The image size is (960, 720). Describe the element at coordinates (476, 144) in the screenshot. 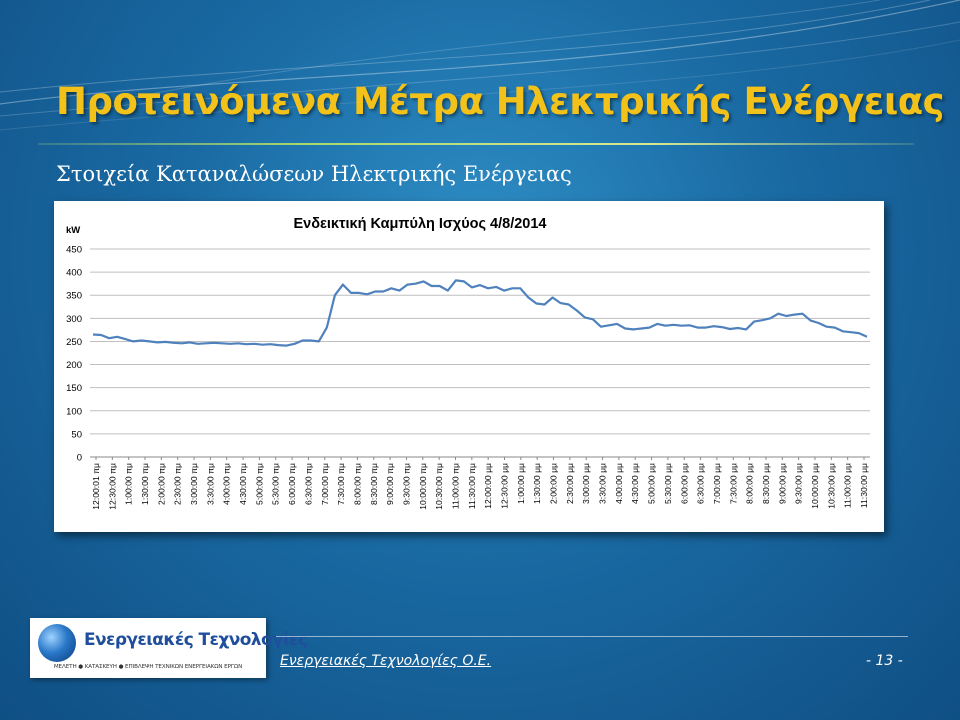

I see `title-divider` at that location.